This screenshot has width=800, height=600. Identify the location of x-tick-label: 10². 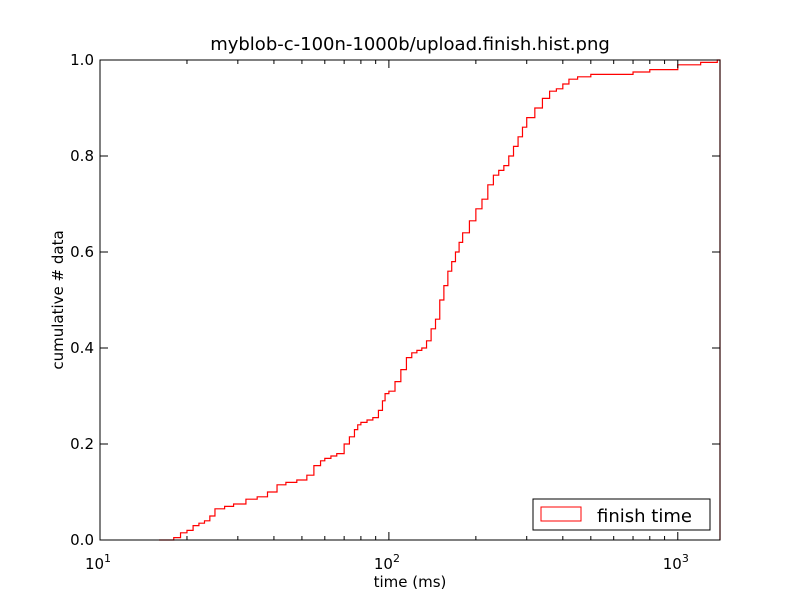
(387, 562).